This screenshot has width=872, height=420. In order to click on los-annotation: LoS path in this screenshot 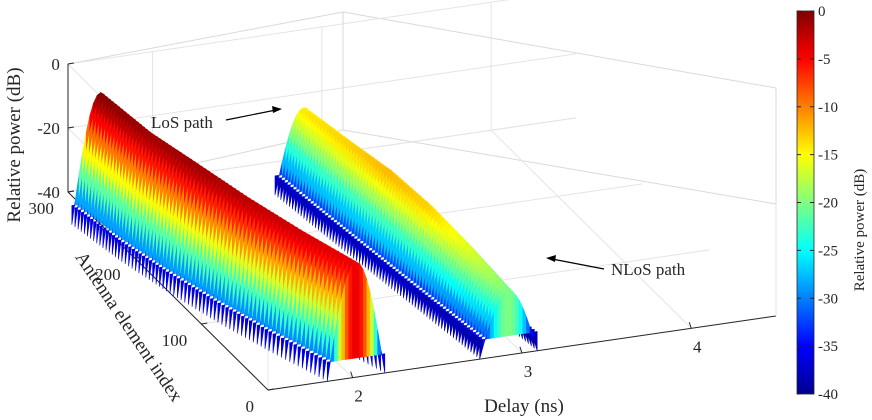, I will do `click(216, 119)`.